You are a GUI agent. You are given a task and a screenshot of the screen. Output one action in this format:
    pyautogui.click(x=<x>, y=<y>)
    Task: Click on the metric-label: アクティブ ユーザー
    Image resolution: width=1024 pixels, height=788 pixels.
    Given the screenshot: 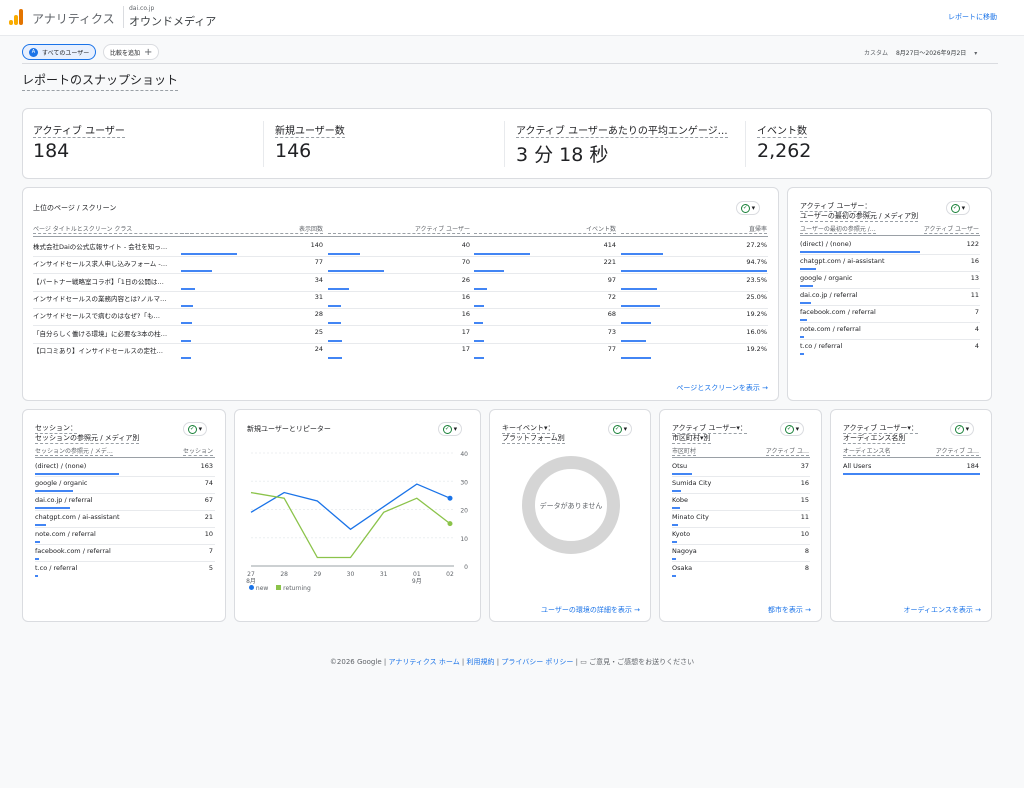 What is the action you would take?
    pyautogui.click(x=79, y=130)
    